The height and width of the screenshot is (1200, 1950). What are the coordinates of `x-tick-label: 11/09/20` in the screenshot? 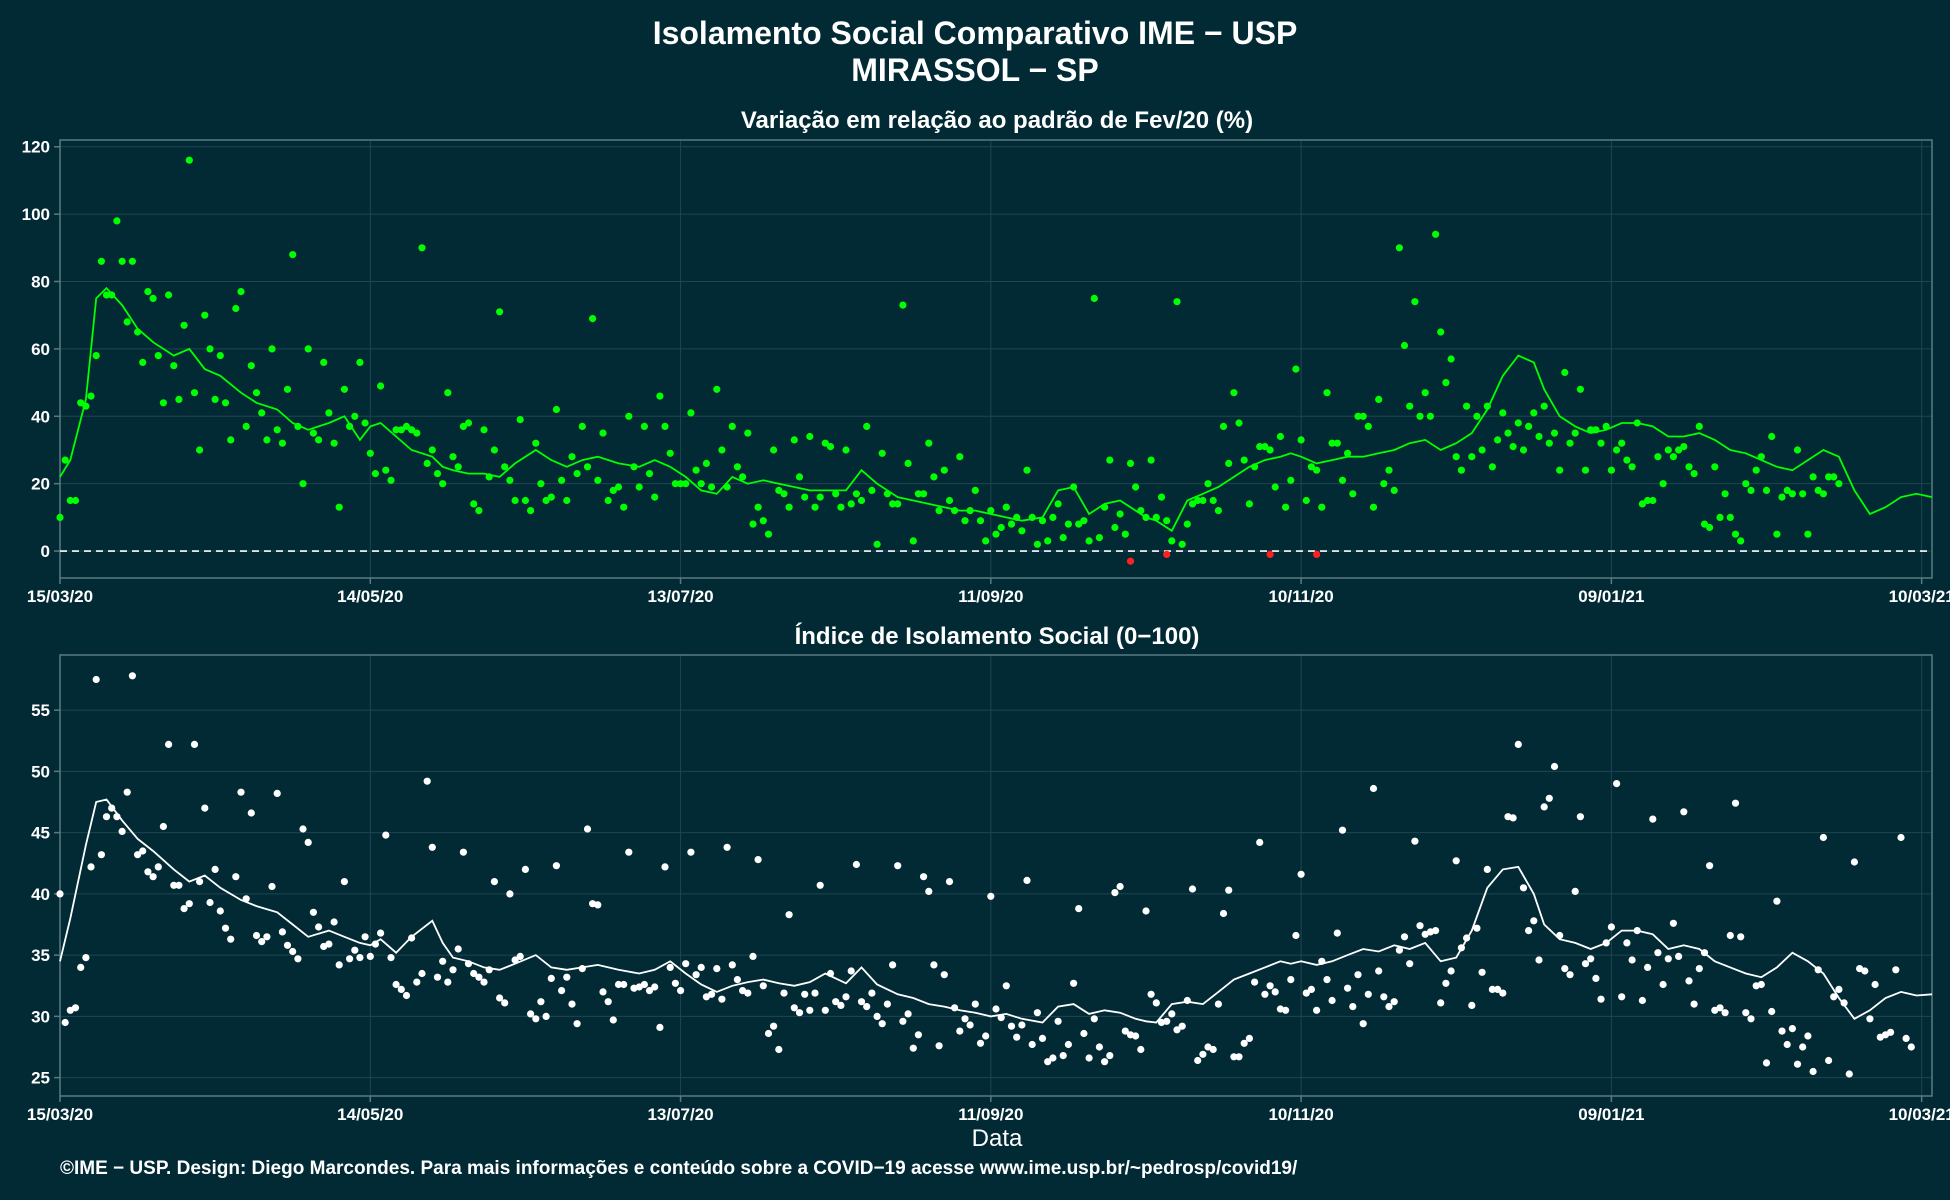 It's located at (990, 1114).